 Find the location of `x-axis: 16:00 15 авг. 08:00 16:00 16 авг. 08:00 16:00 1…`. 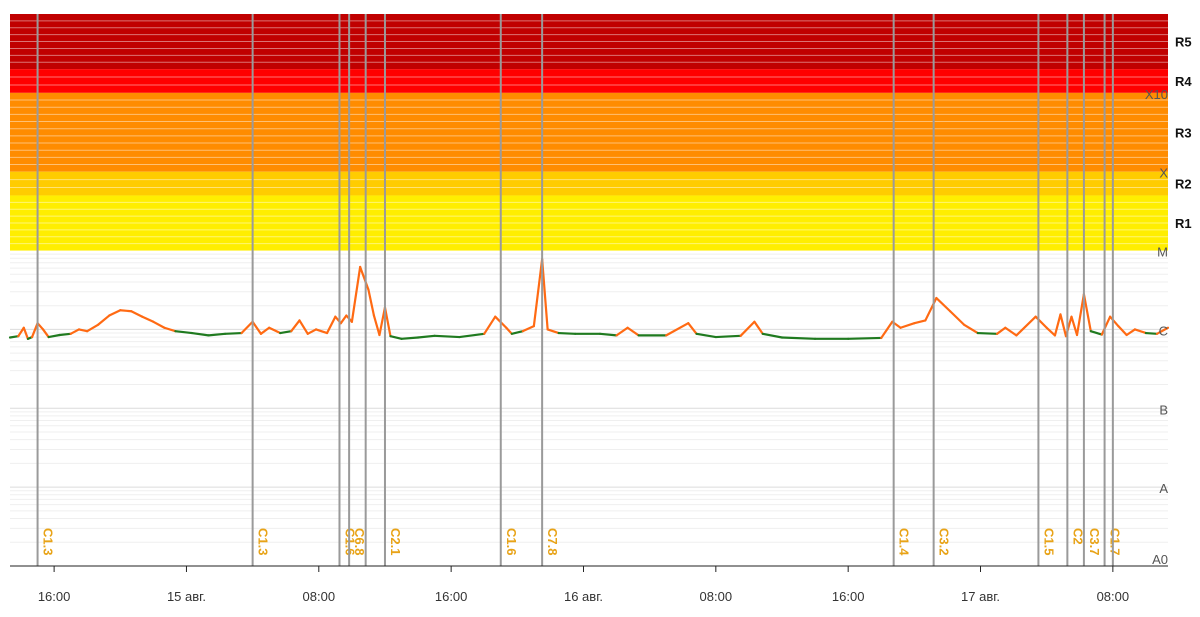

x-axis: 16:00 15 авг. 08:00 16:00 16 авг. 08:00 16:00 1… is located at coordinates (589, 584).